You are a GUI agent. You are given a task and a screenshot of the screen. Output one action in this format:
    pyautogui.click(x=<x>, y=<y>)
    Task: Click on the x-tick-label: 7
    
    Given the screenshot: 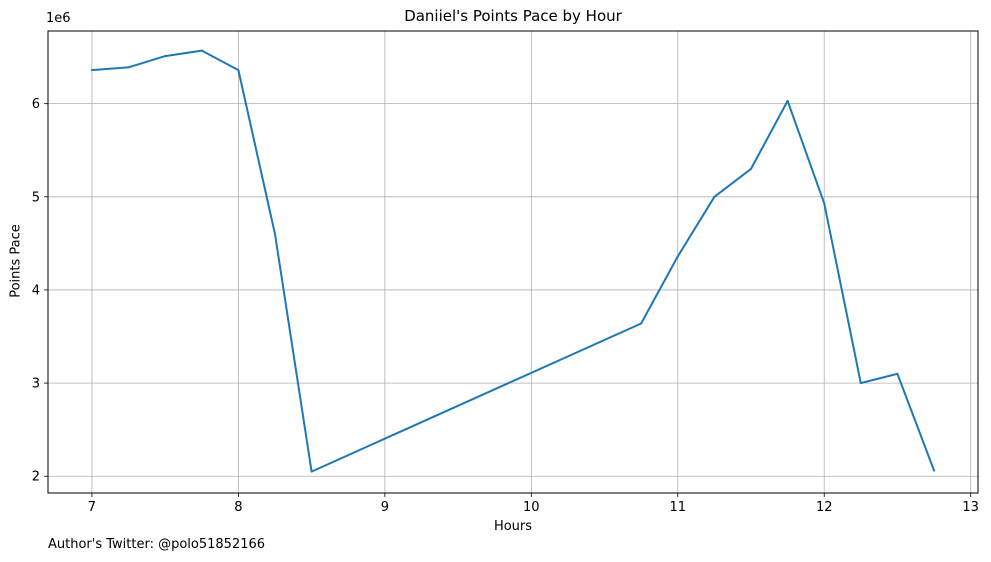 What is the action you would take?
    pyautogui.click(x=92, y=507)
    